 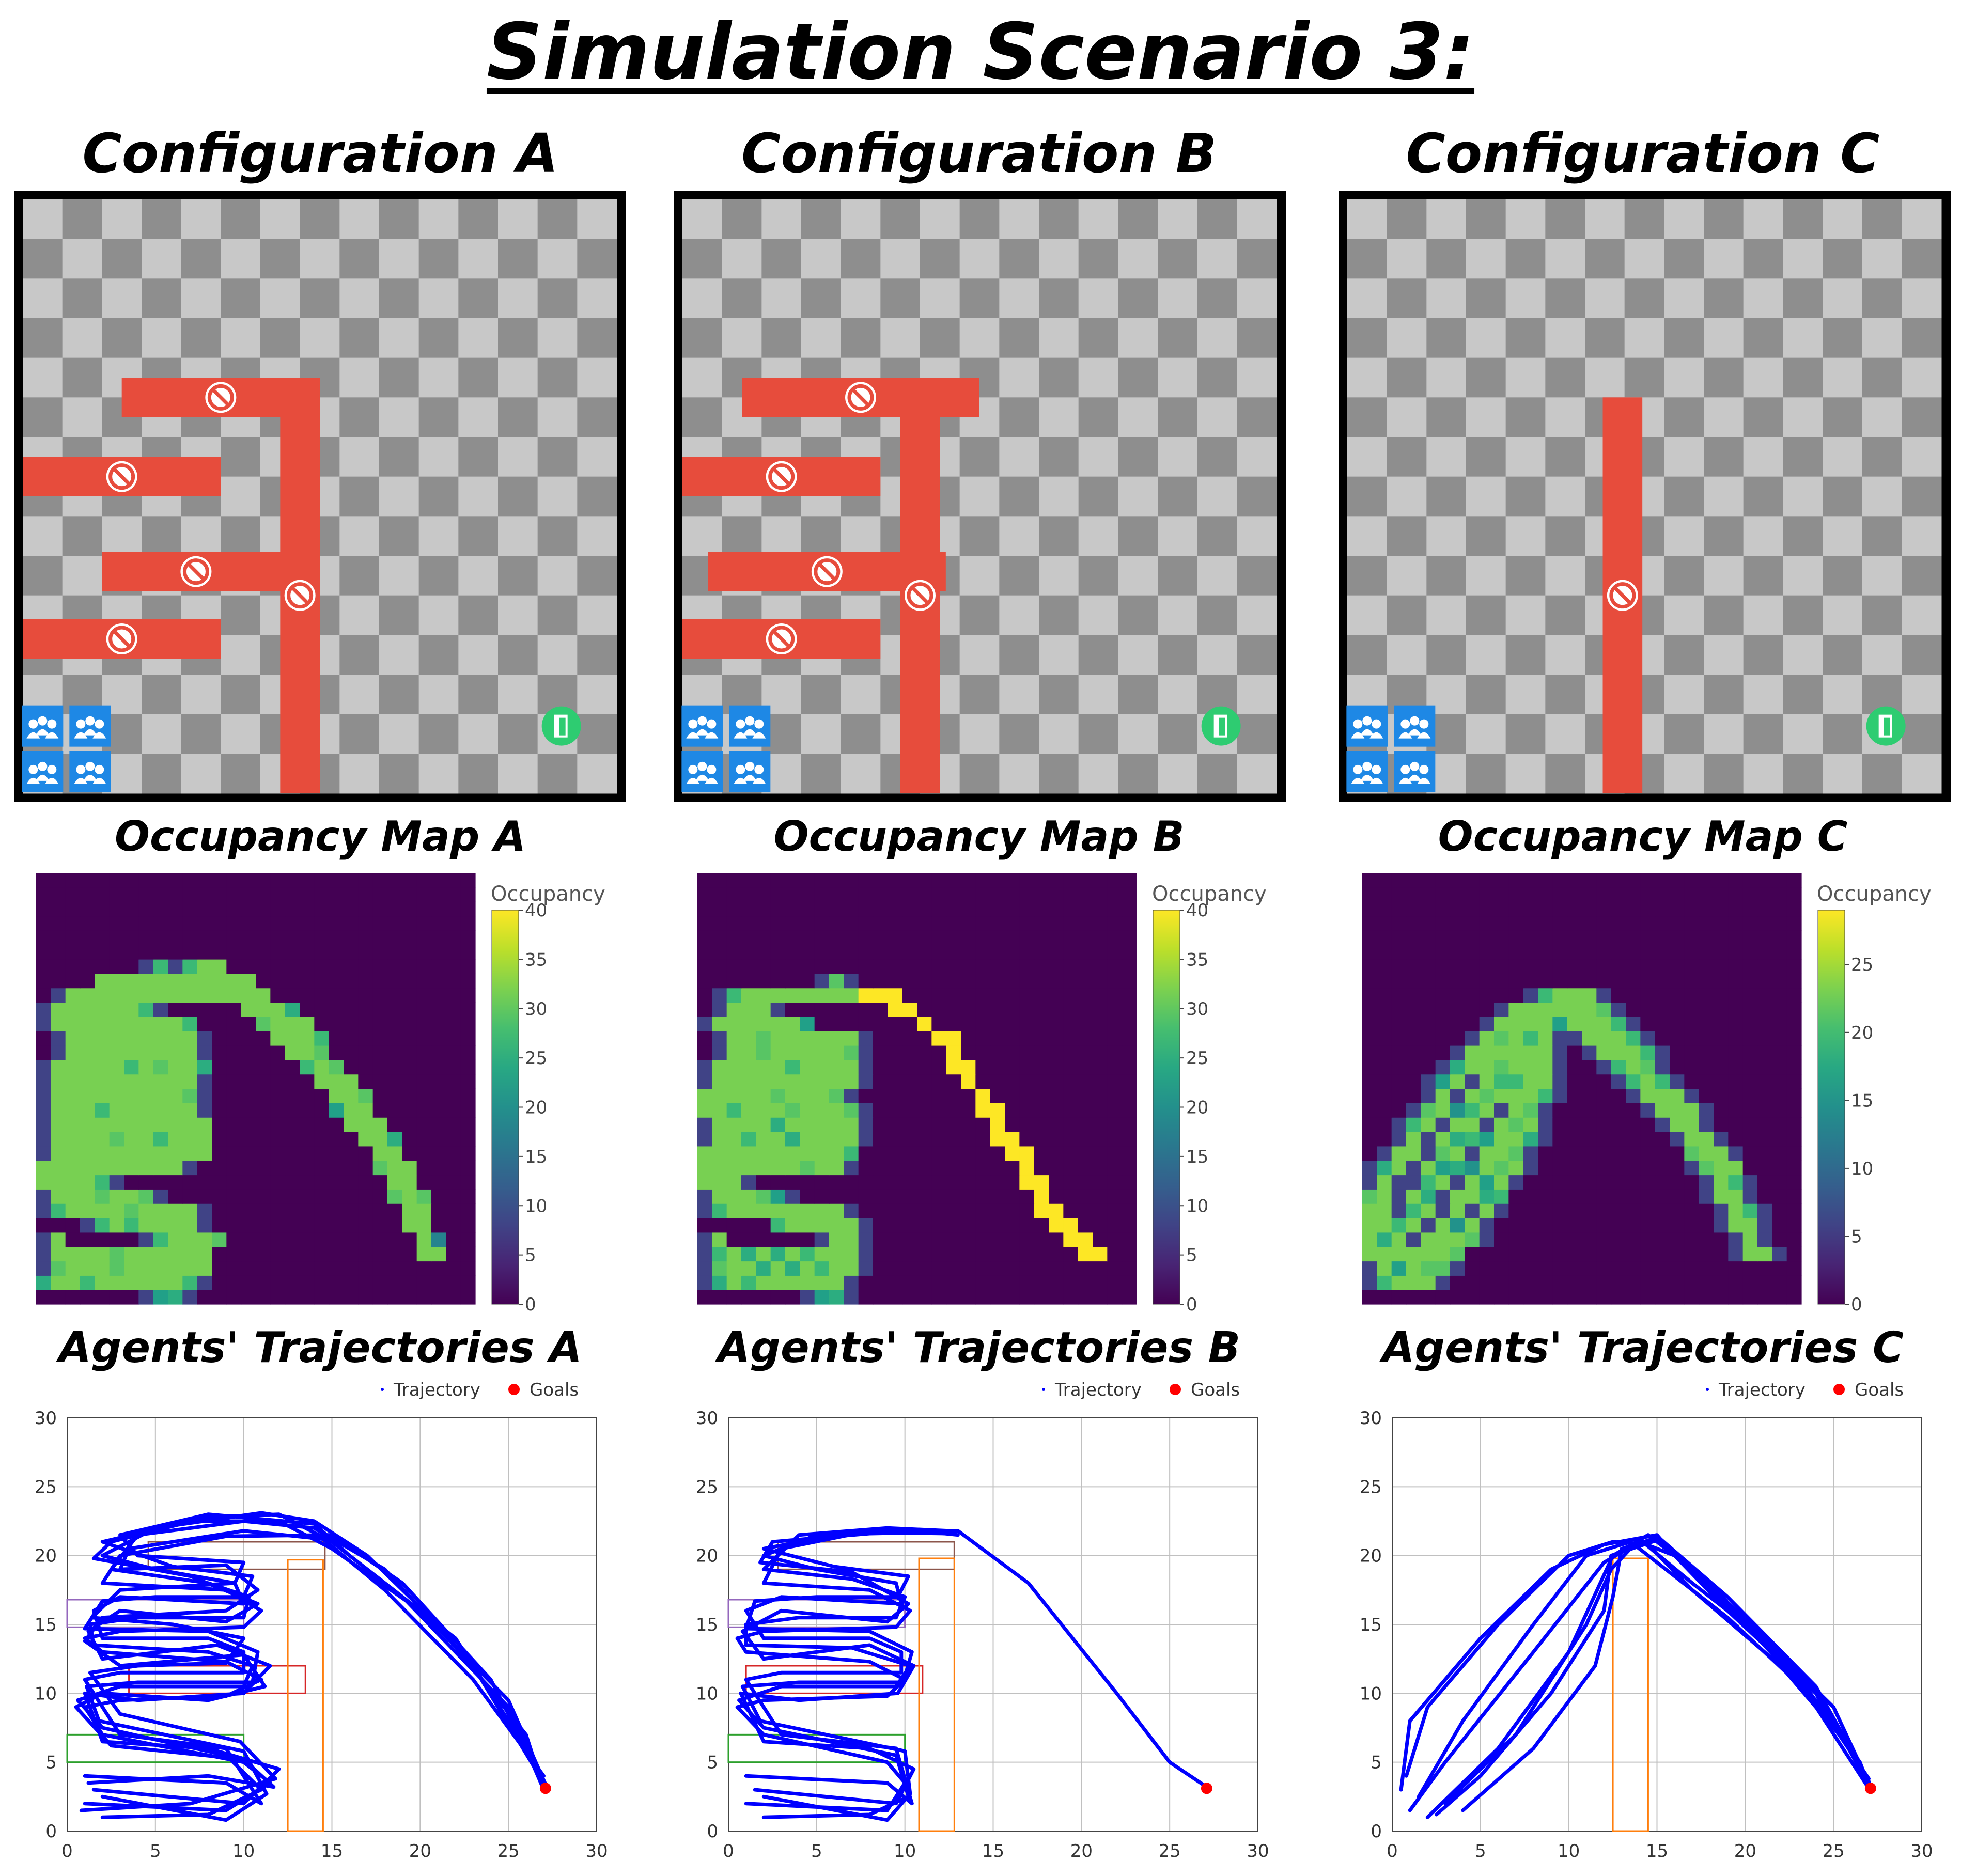 What do you see at coordinates (827, 571) in the screenshot?
I see `no-entry-icon` at bounding box center [827, 571].